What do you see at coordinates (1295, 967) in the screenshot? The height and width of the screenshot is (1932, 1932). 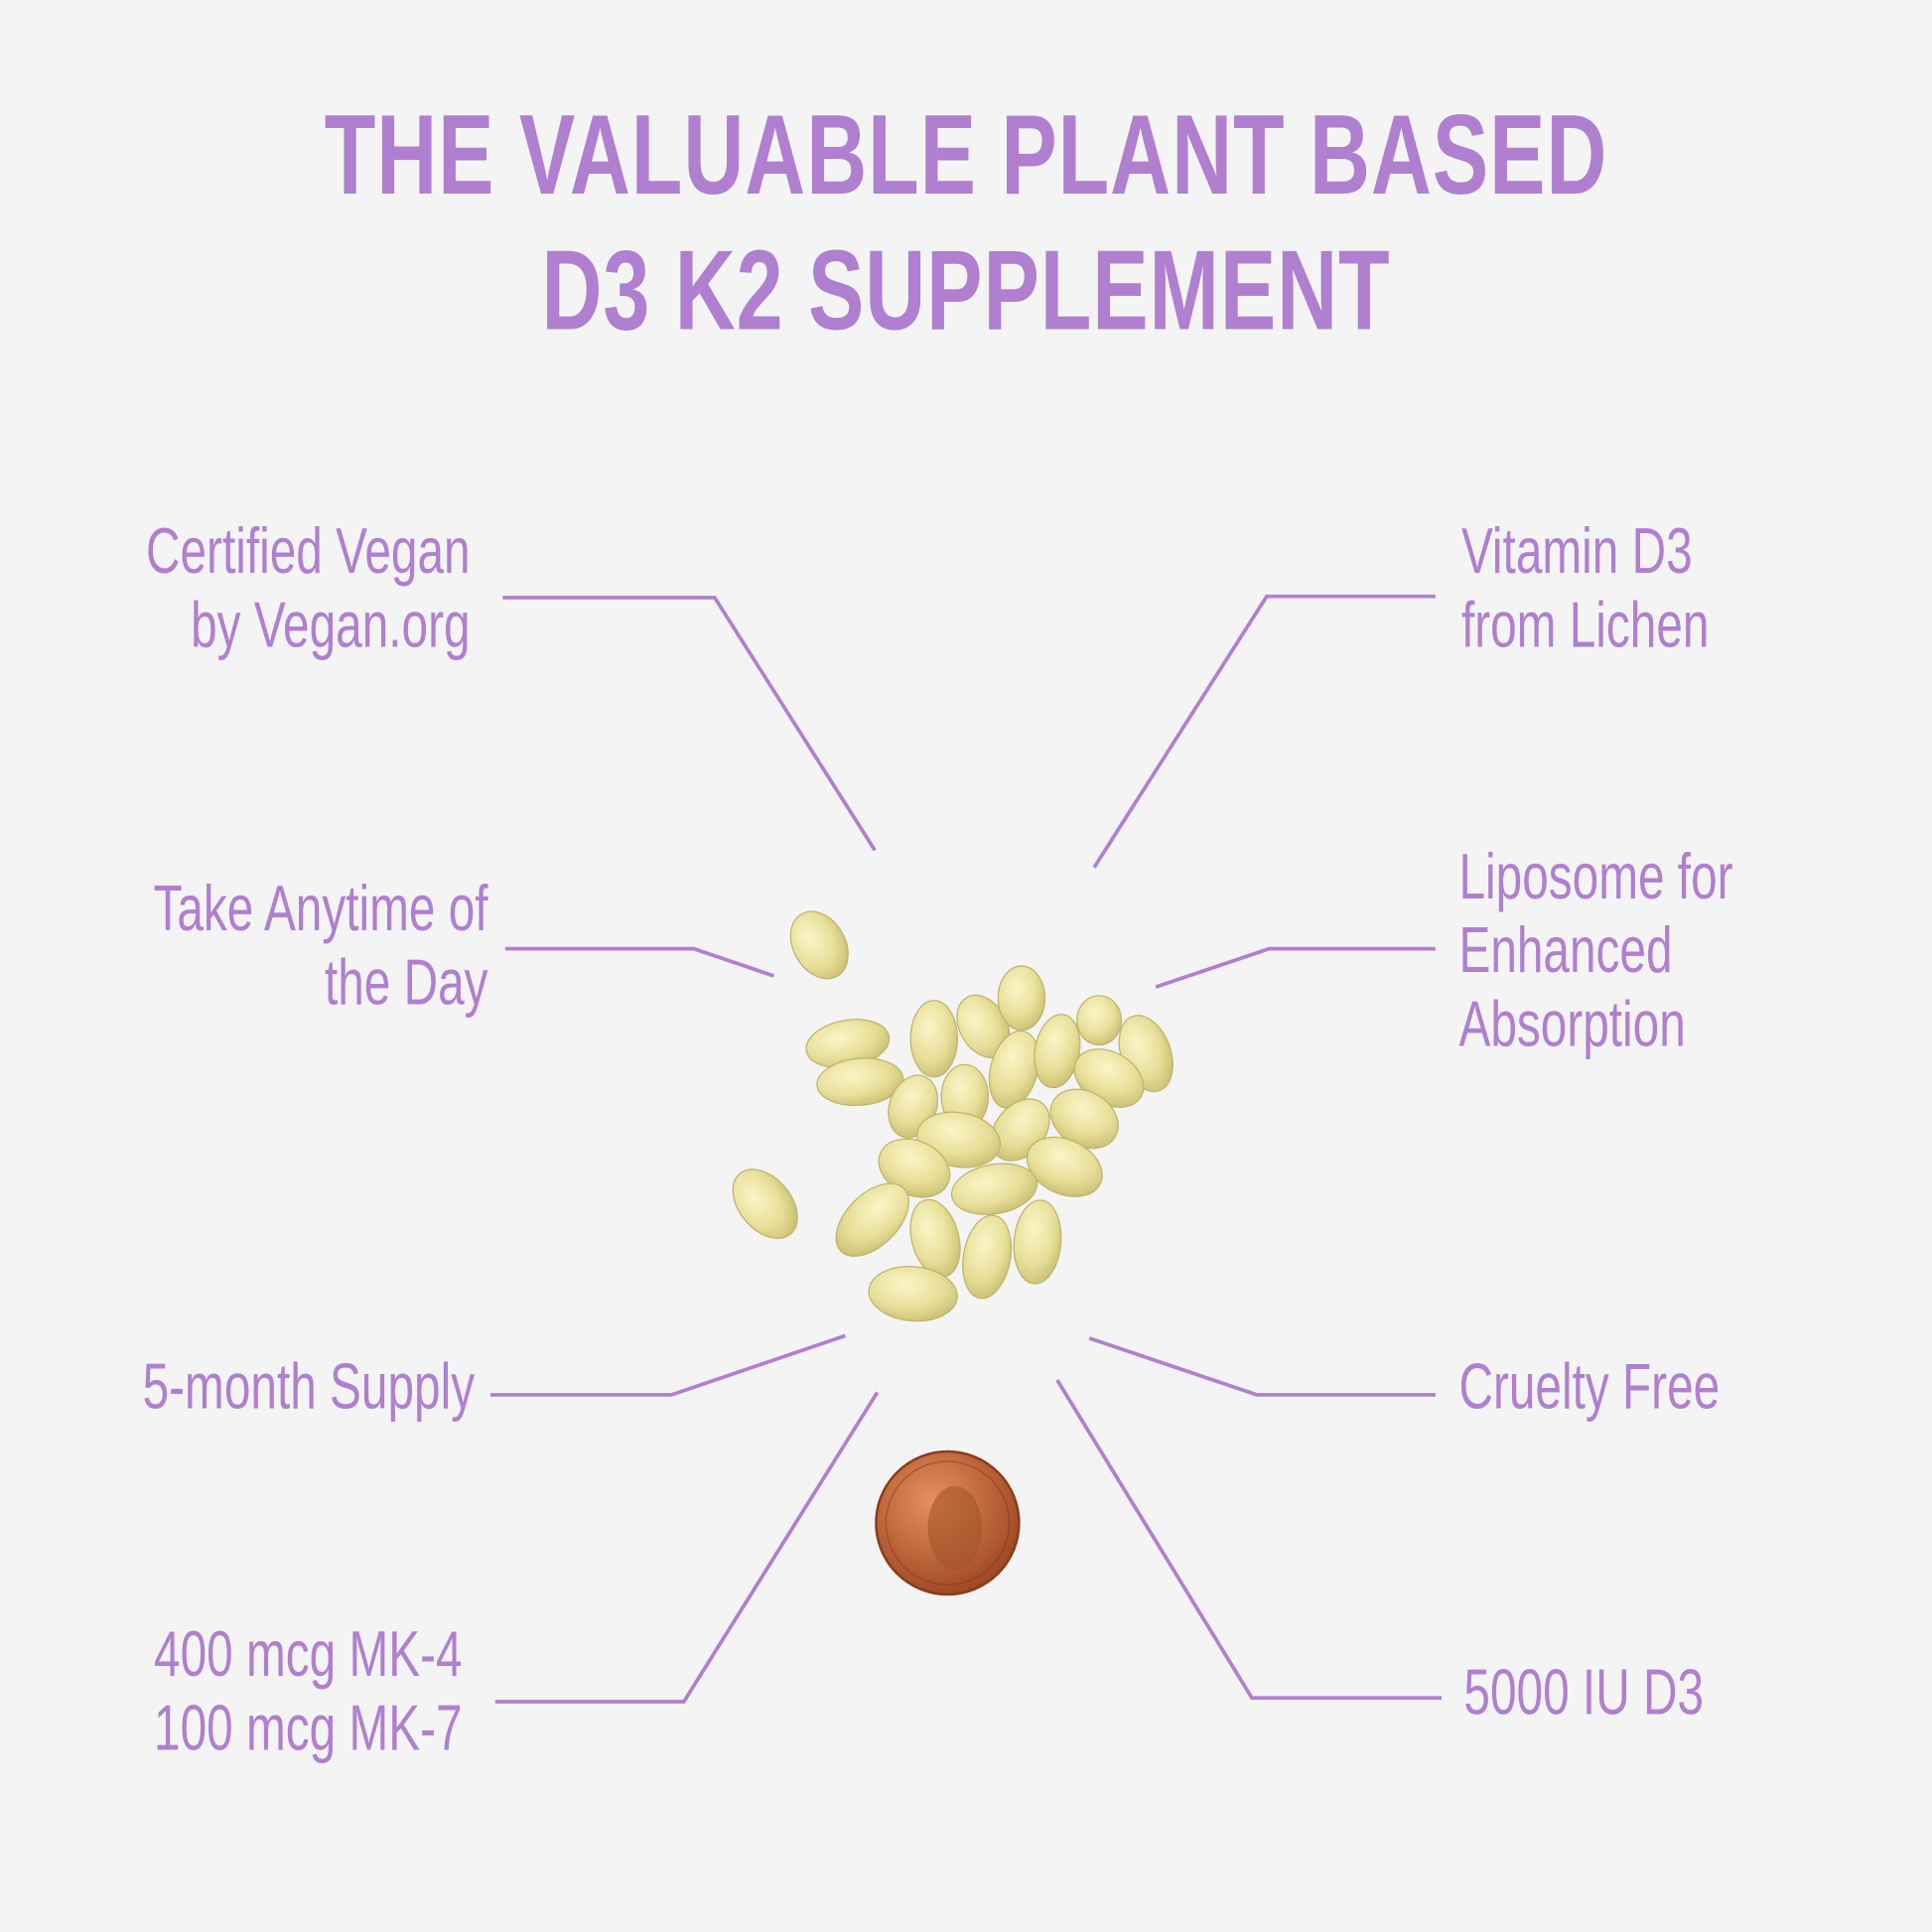 I see `line-liposome` at bounding box center [1295, 967].